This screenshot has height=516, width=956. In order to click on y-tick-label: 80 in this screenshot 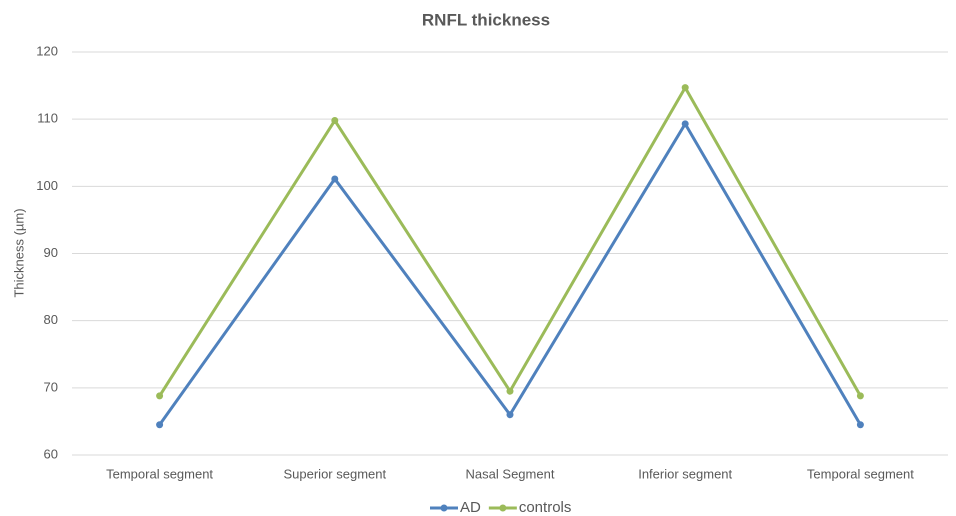, I will do `click(51, 319)`.